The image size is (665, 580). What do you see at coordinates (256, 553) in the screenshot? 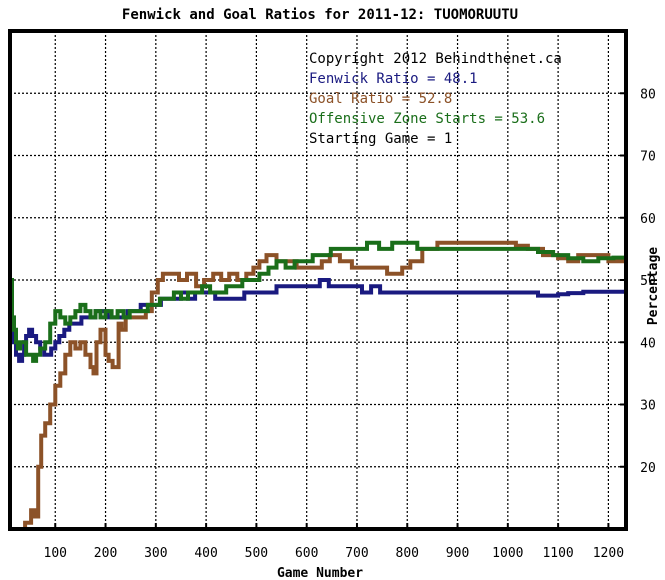
I see `x-tick-label: 500` at bounding box center [256, 553].